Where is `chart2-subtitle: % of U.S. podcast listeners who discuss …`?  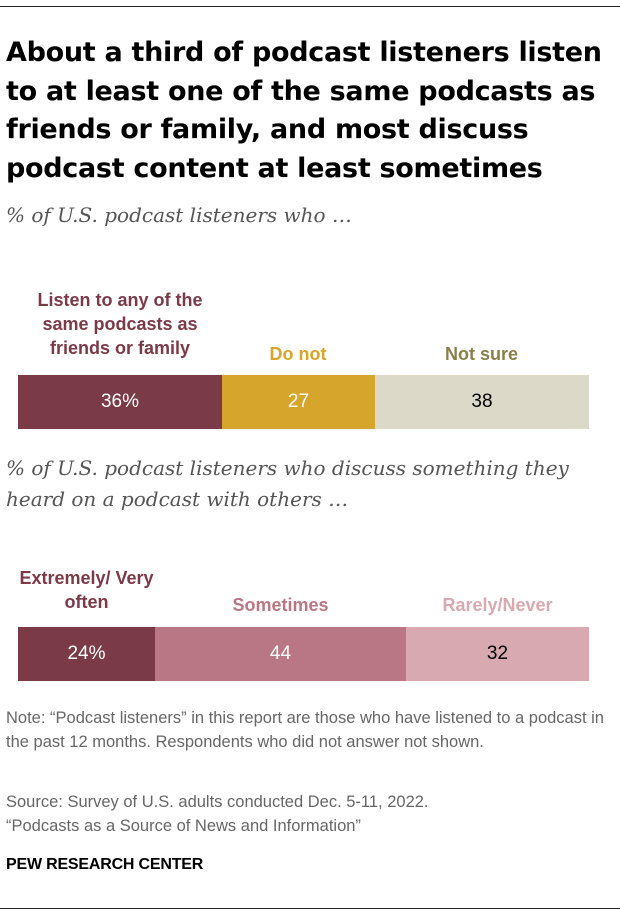
chart2-subtitle: % of U.S. podcast listeners who discuss … is located at coordinates (287, 483).